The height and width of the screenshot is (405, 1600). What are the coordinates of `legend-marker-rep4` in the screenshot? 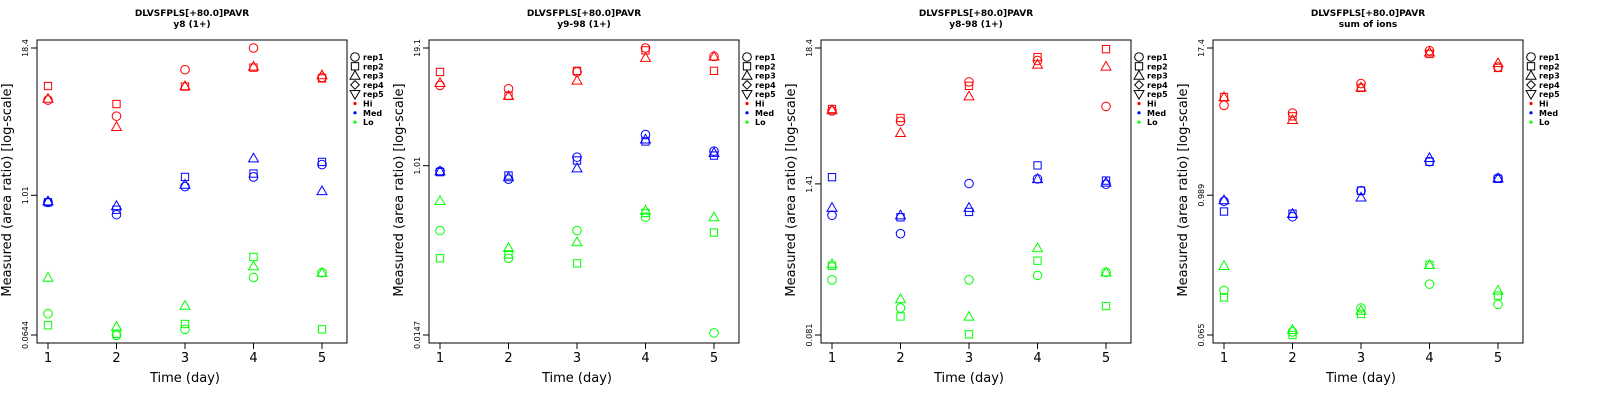 It's located at (747, 84).